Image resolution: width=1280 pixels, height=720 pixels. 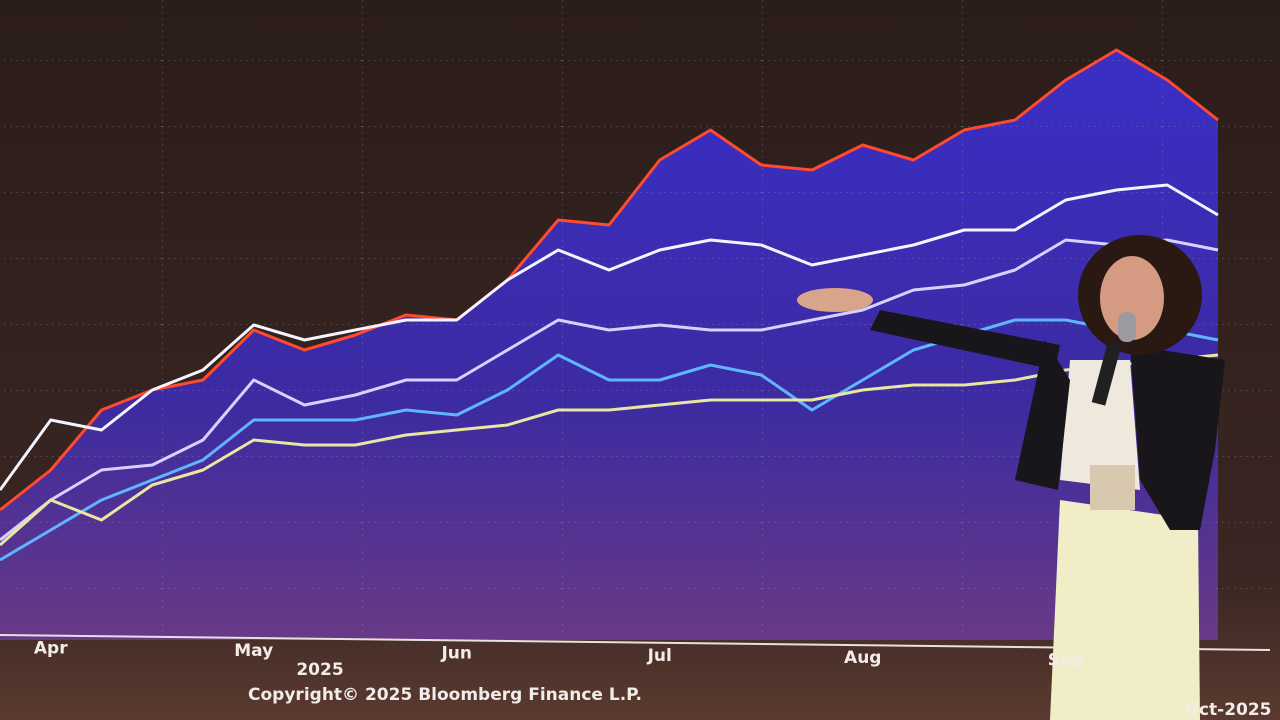 What do you see at coordinates (1227, 710) in the screenshot?
I see `x-tick-label: Oct-2025` at bounding box center [1227, 710].